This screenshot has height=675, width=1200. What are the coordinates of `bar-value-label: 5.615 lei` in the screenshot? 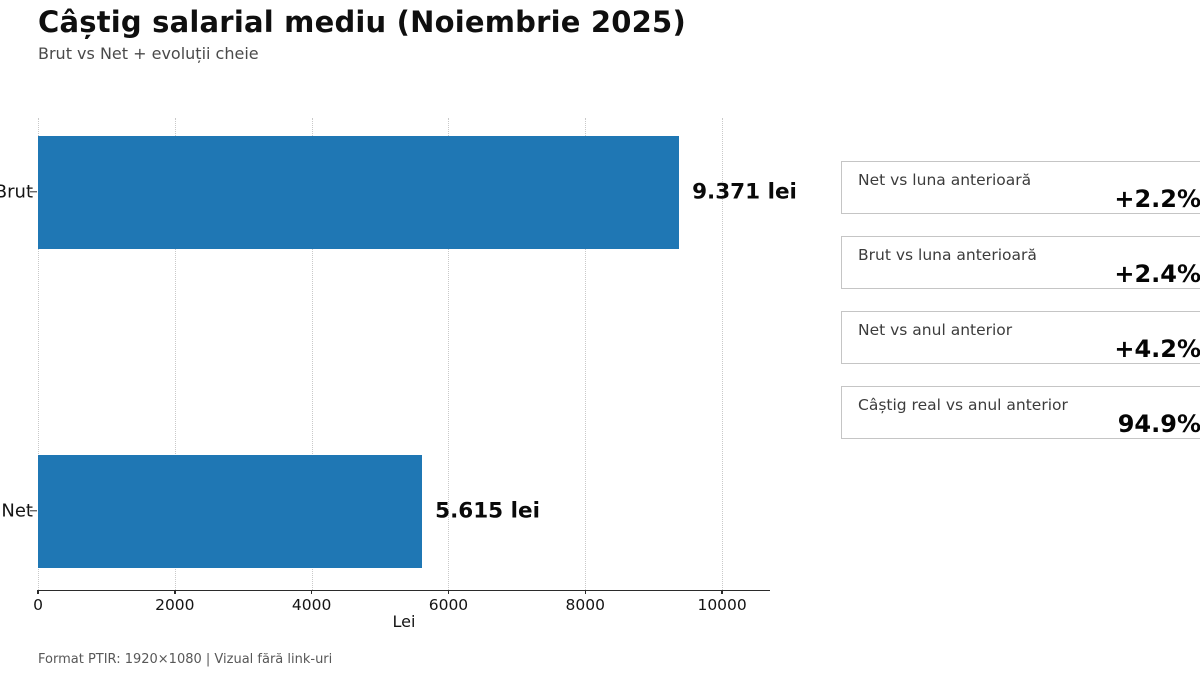 It's located at (487, 511).